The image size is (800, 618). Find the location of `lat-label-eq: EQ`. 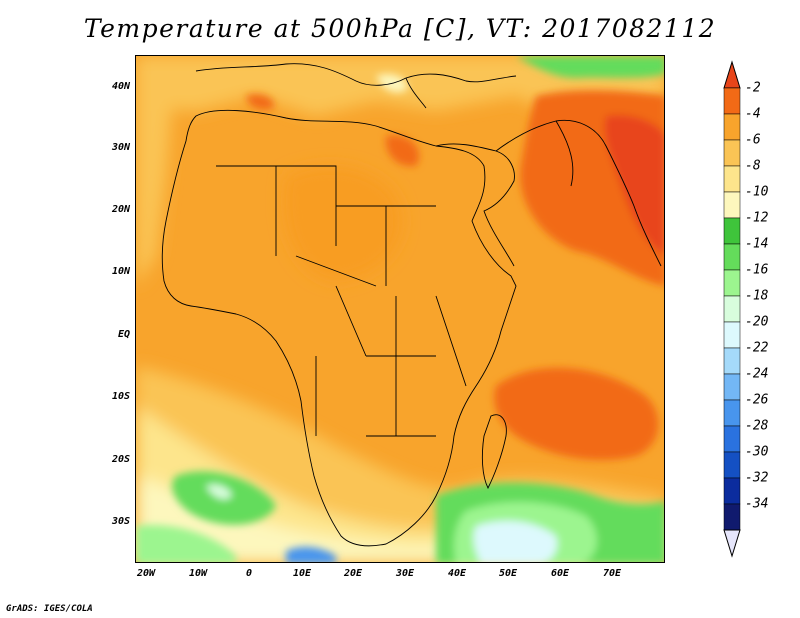

lat-label-eq: EQ is located at coordinates (123, 334).